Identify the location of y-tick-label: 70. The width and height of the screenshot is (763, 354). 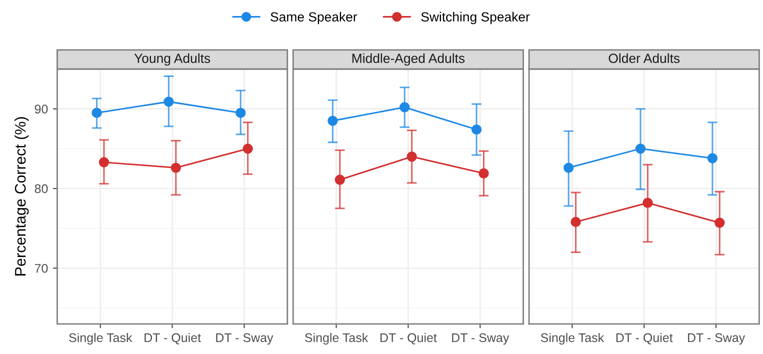
(41, 268).